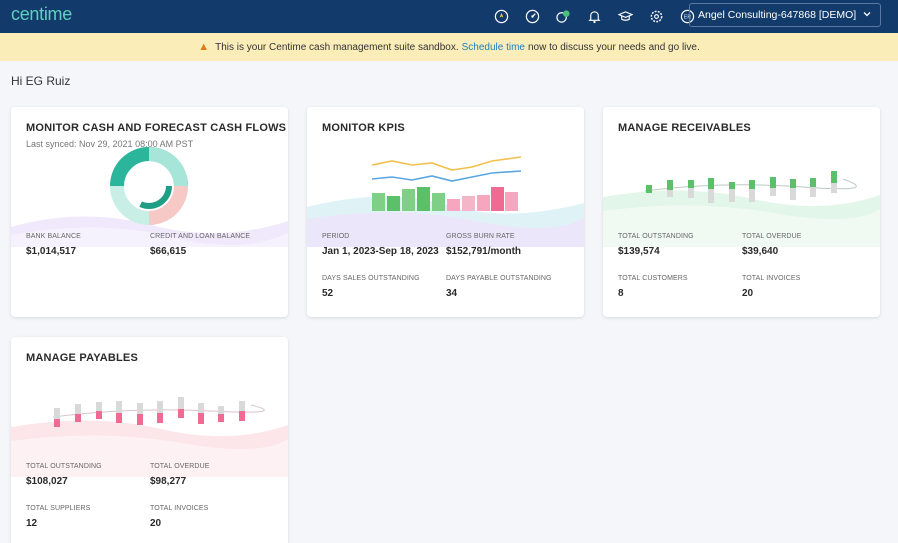 The width and height of the screenshot is (898, 543). Describe the element at coordinates (179, 517) in the screenshot. I see `kpi-payables-total-invoices: TOTAL INVOICES 20` at that location.